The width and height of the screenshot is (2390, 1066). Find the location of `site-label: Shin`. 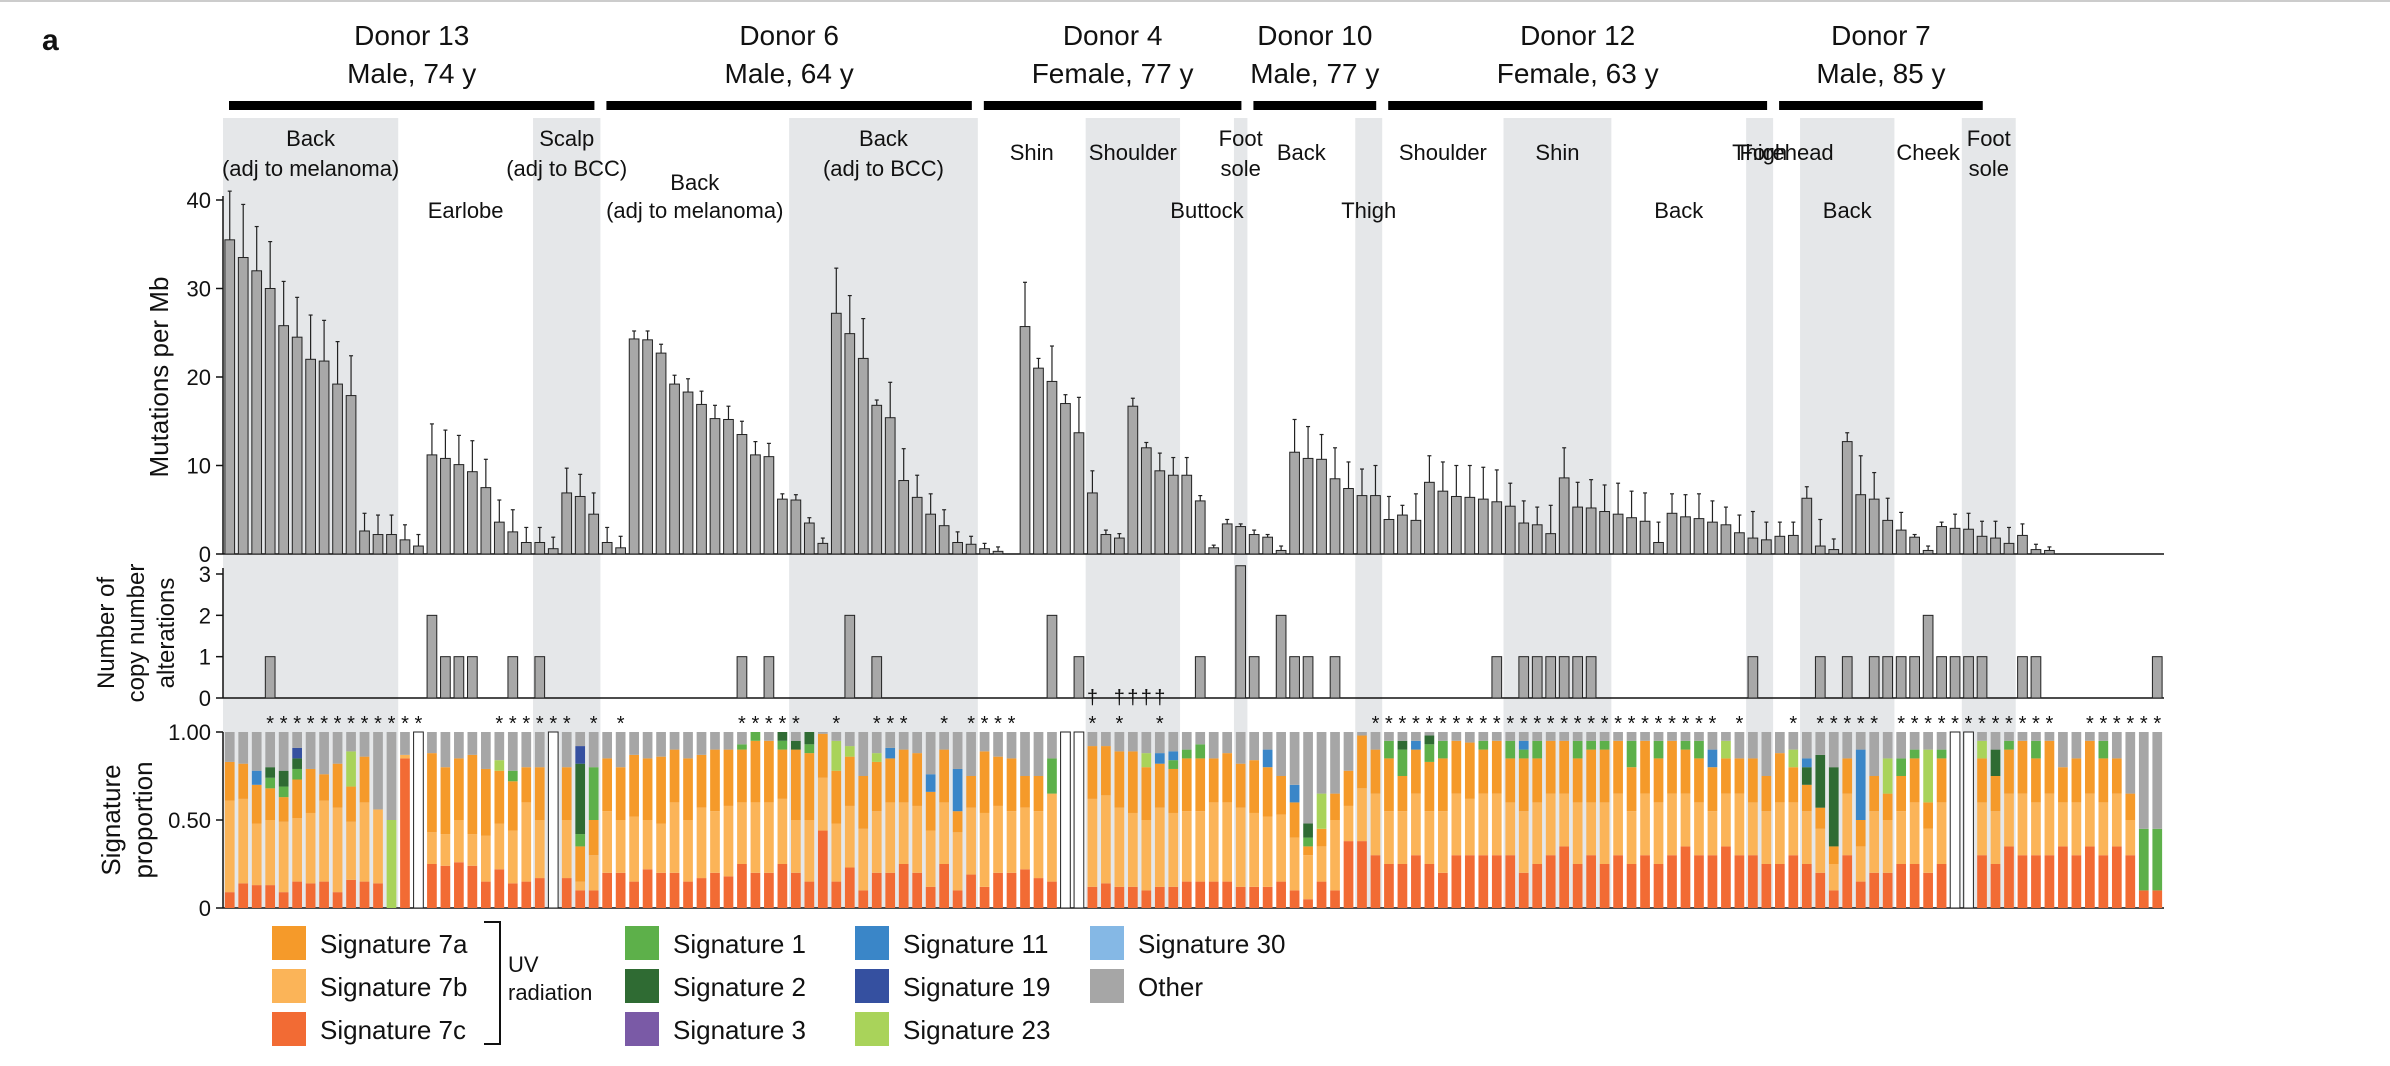

site-label: Shin is located at coordinates (1557, 152).